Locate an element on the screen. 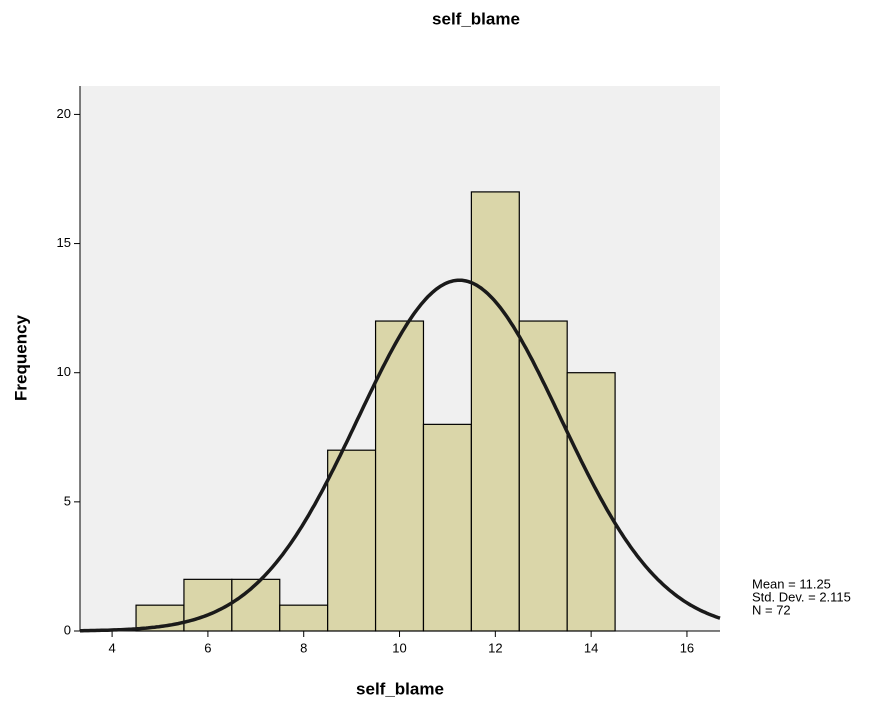  chart-title: self_blame is located at coordinates (476, 18).